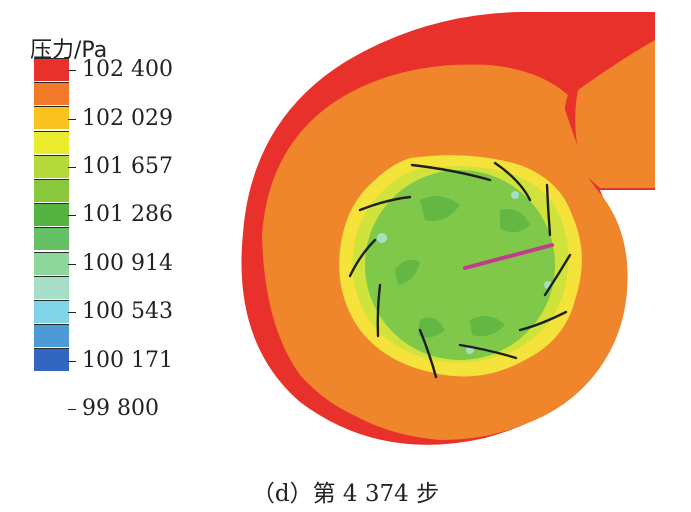 Image resolution: width=691 pixels, height=512 pixels. What do you see at coordinates (127, 215) in the screenshot?
I see `legend-label: 101 286` at bounding box center [127, 215].